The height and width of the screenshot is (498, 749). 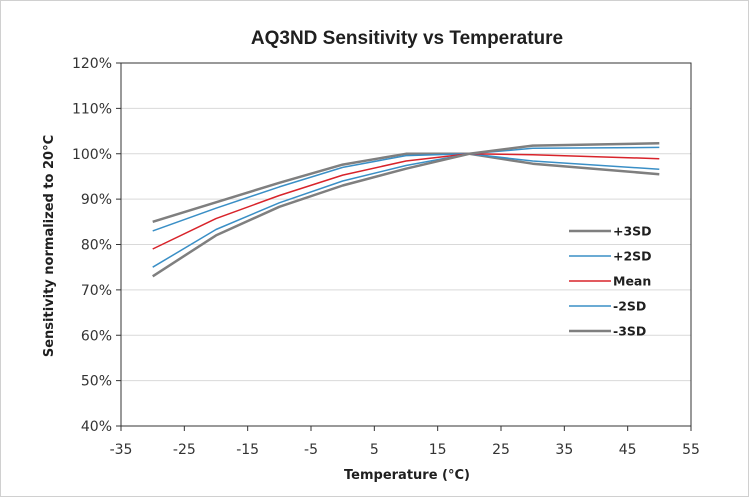 I want to click on x-tick-label: 5, so click(x=374, y=450).